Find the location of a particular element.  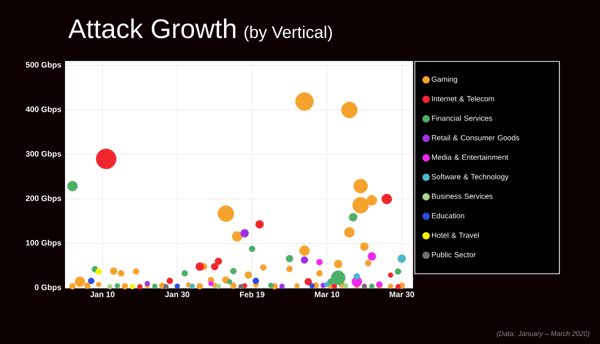

chart-subtitle: (by Vertical) is located at coordinates (288, 34).